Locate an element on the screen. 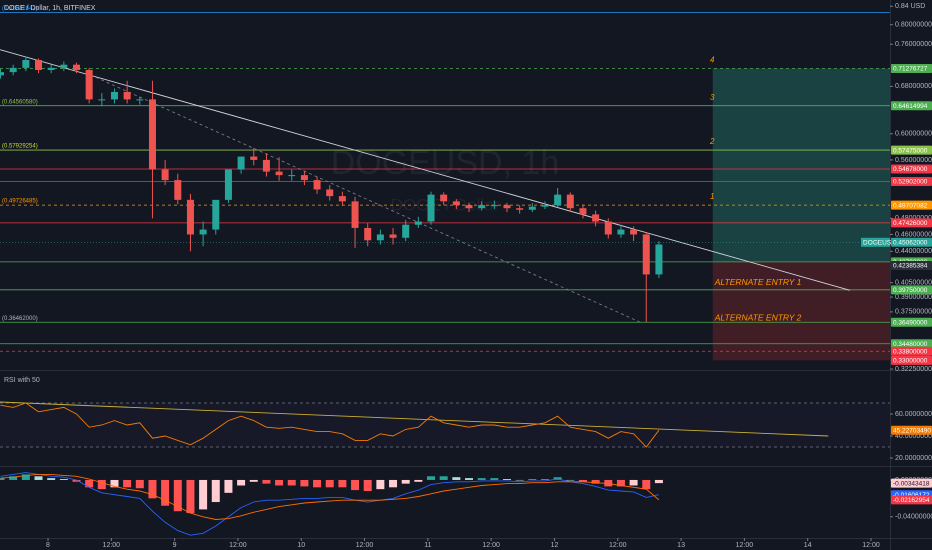 The width and height of the screenshot is (932, 550). x-tick-label: 10 is located at coordinates (301, 545).